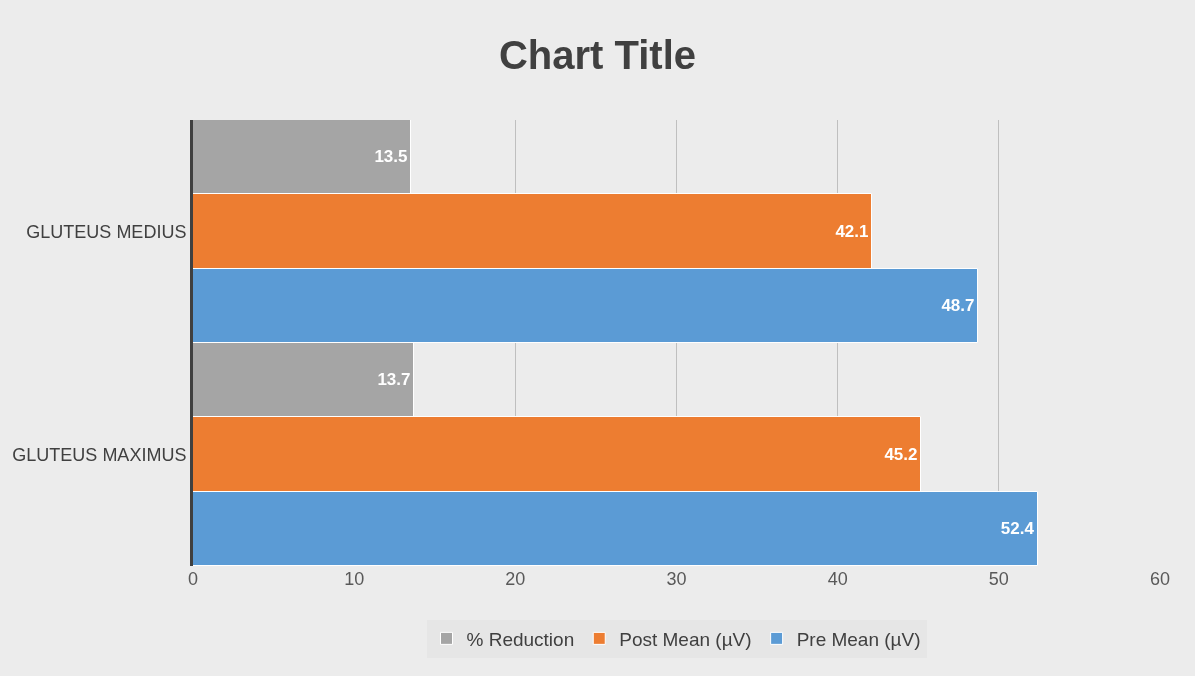  What do you see at coordinates (354, 579) in the screenshot?
I see `x-tick-label: 10` at bounding box center [354, 579].